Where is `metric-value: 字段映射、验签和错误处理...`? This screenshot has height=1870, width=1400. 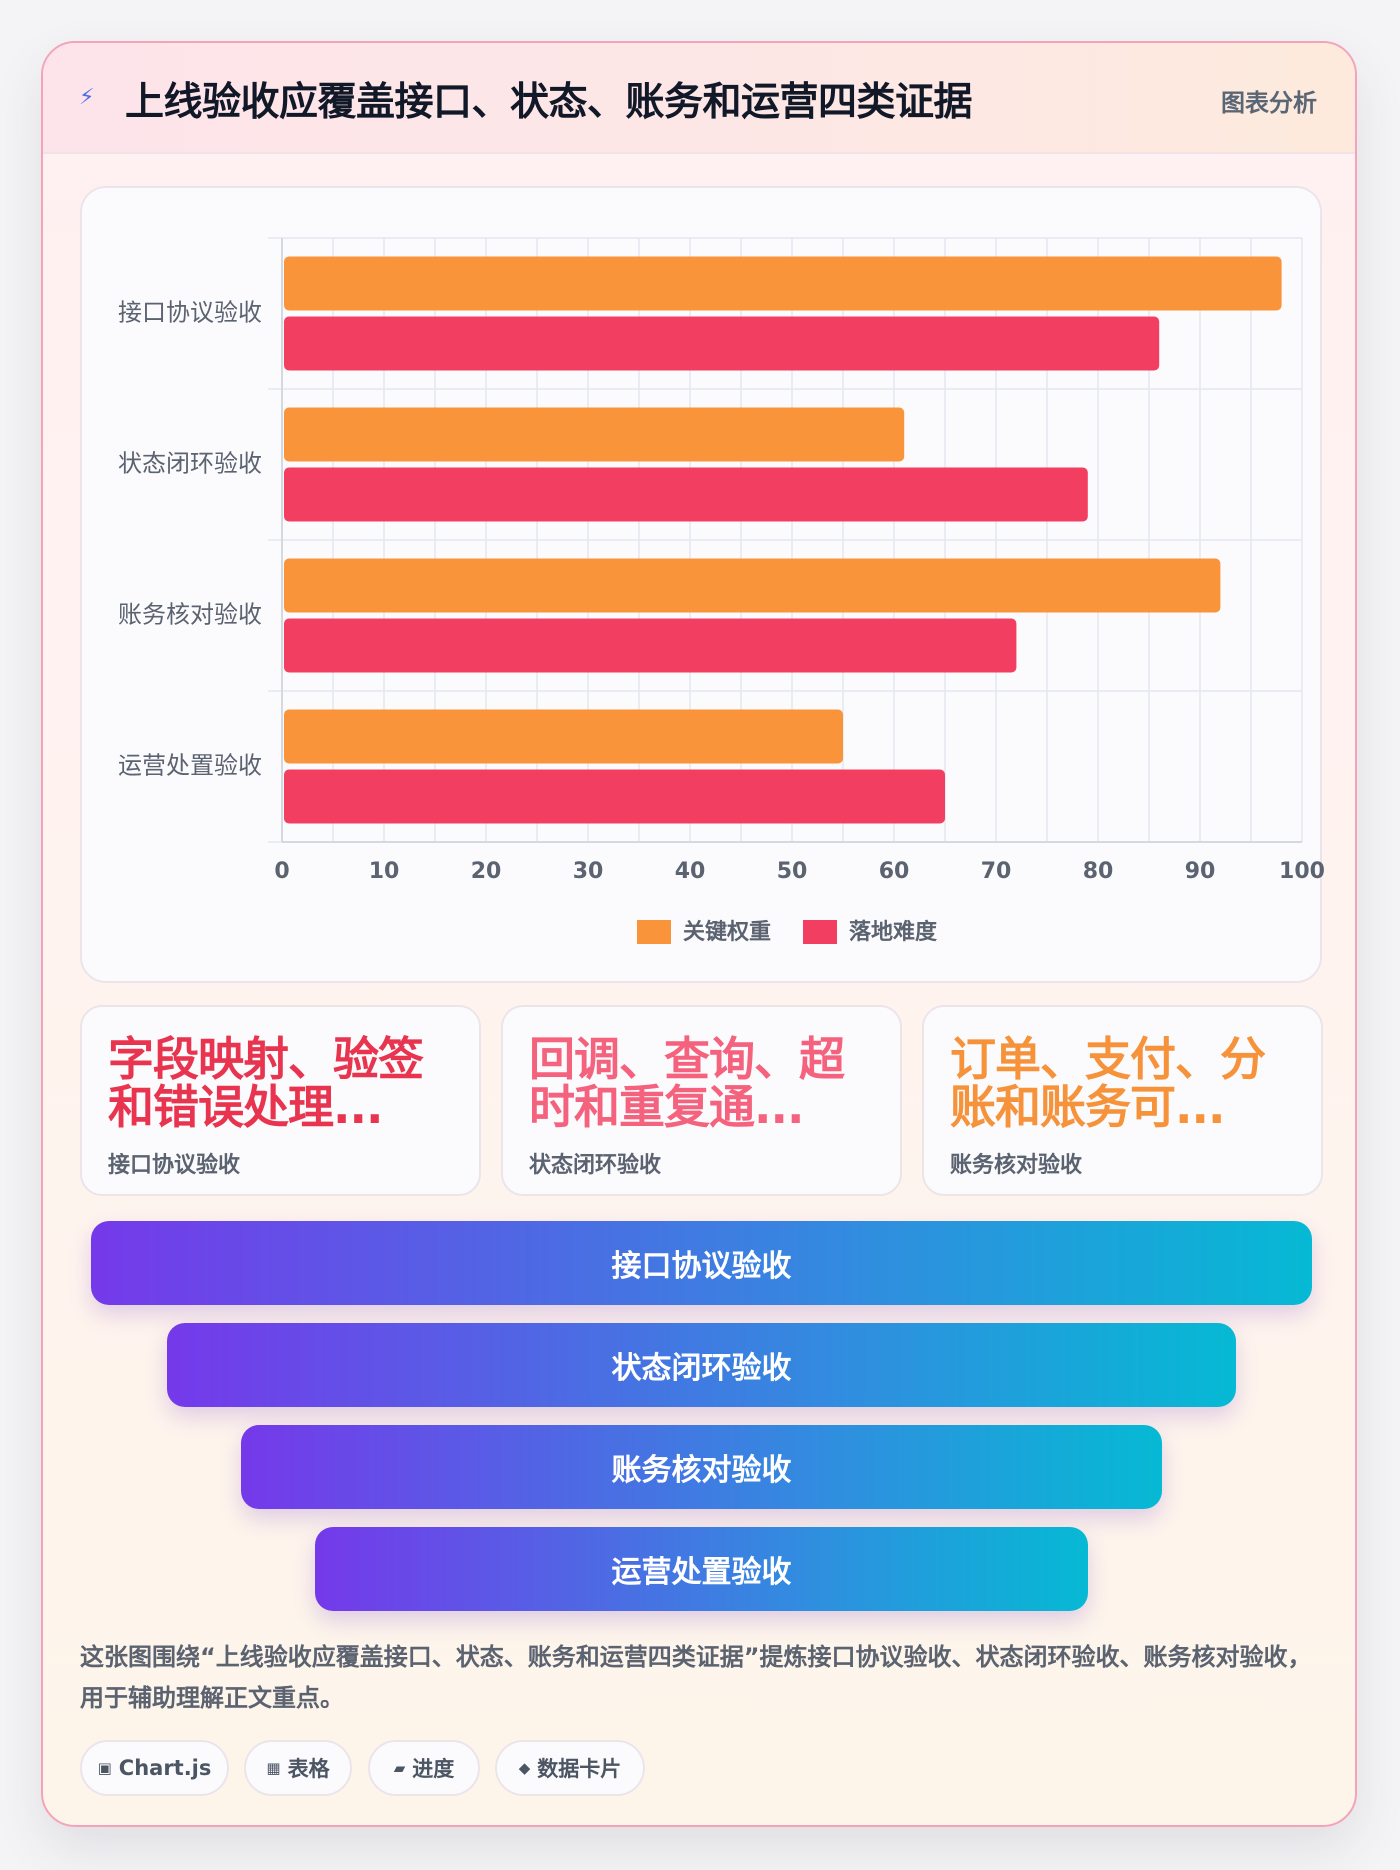 metric-value: 字段映射、验签和错误处理... is located at coordinates (266, 1083).